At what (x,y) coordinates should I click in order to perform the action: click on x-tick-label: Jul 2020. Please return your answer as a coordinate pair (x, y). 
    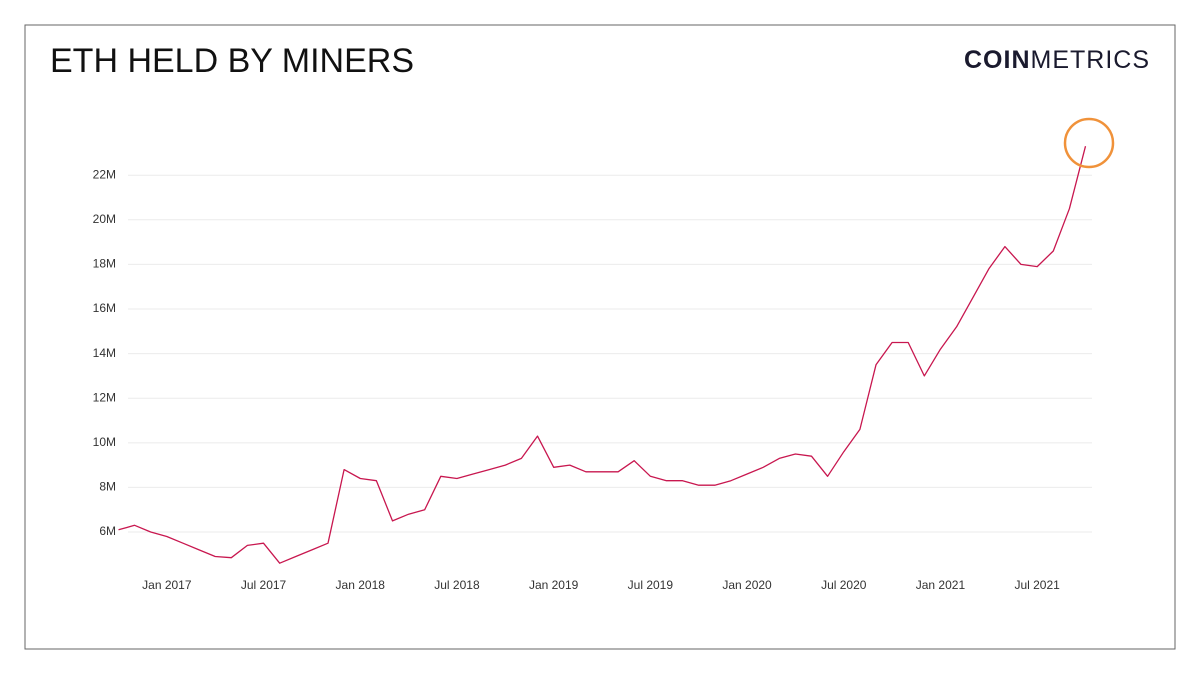
    Looking at the image, I should click on (844, 585).